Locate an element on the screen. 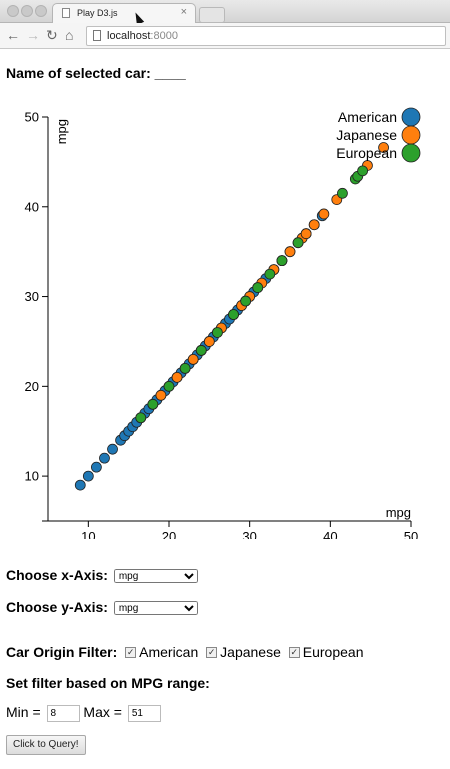 The height and width of the screenshot is (769, 450). mpg-range-label: Set filter based on MPG range: is located at coordinates (108, 683).